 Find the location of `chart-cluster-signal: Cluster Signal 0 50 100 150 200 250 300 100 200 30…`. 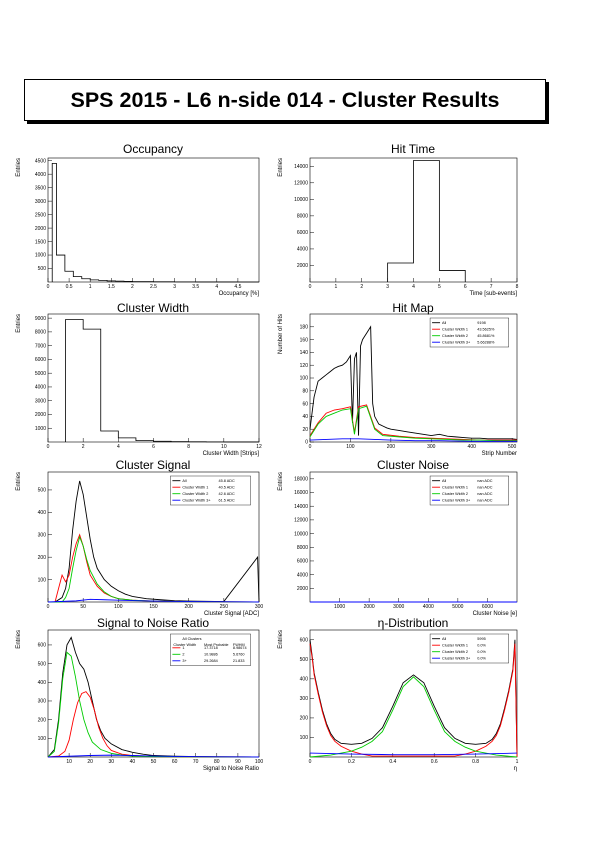

chart-cluster-signal: Cluster Signal 0 50 100 150 200 250 300 100 200 30… is located at coordinates (139, 537).